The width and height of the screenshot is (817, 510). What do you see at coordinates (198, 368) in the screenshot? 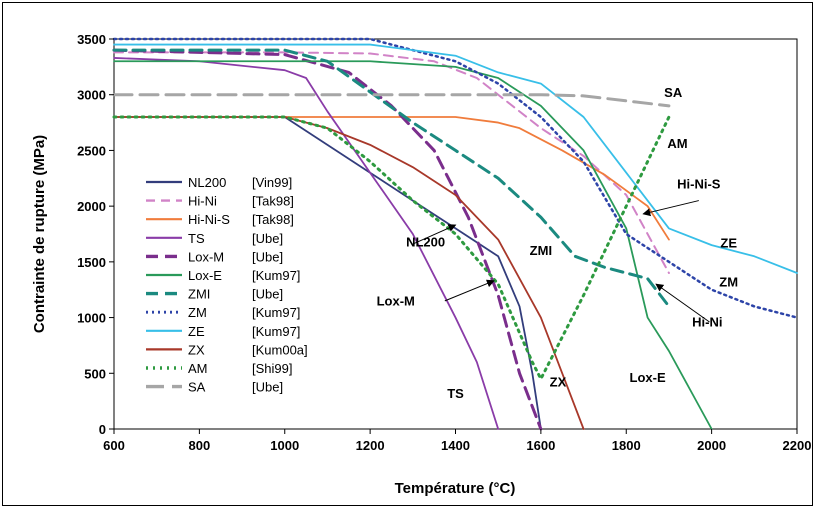
I see `legend-label-am: AM` at bounding box center [198, 368].